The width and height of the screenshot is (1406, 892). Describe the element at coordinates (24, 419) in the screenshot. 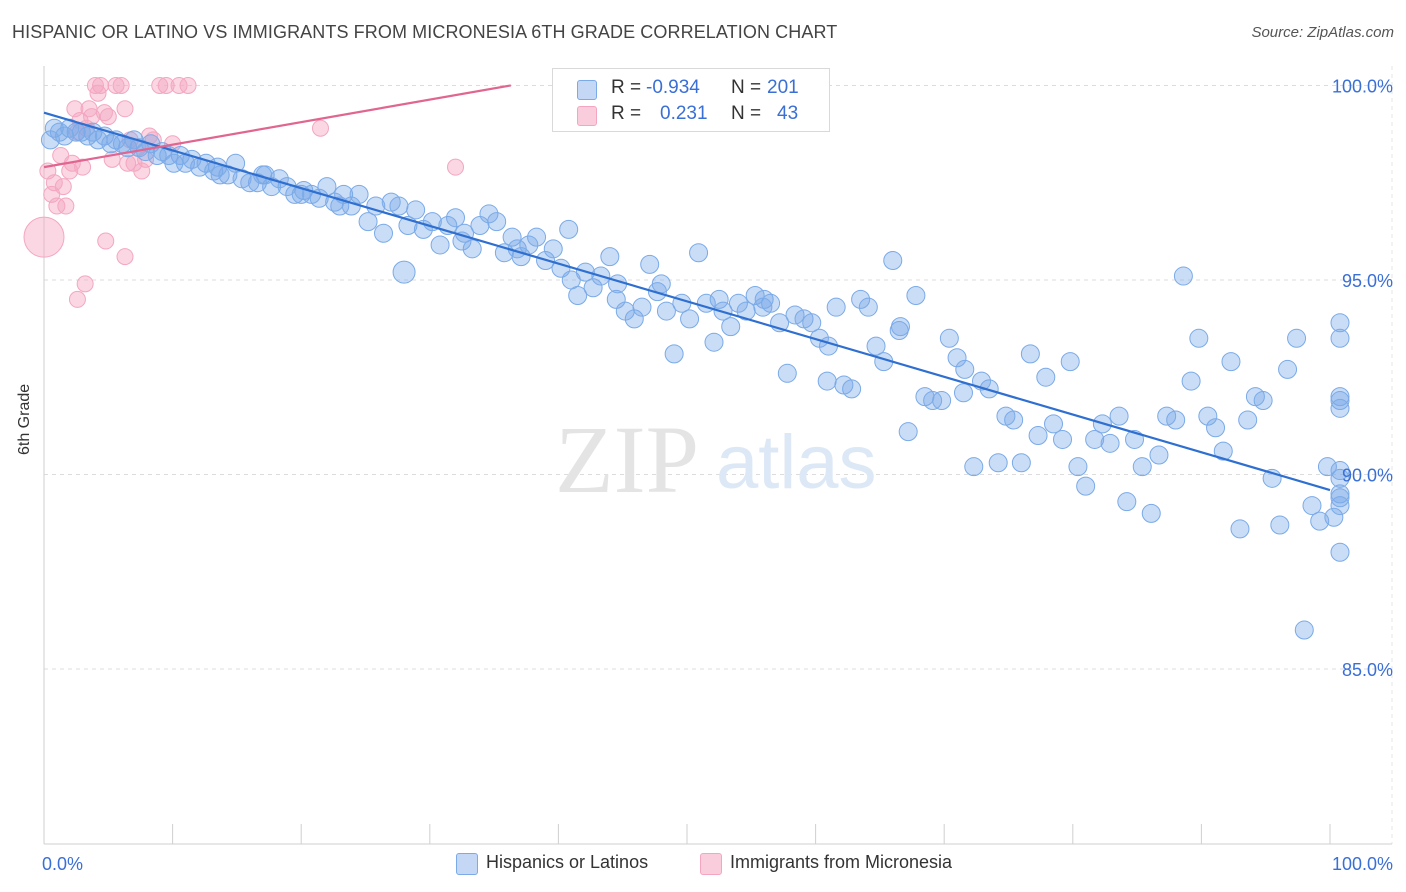

I see `y-axis-label: 6th Grade` at that location.